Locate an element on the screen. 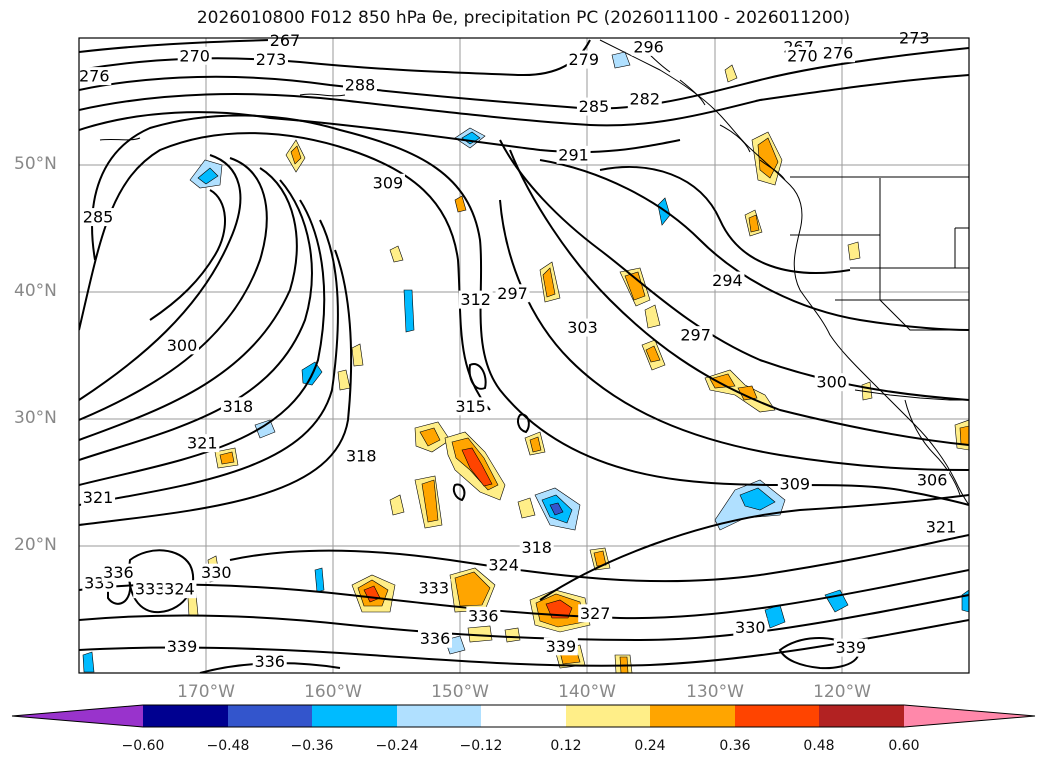 This screenshot has height=767, width=1047. contour-label: 333 is located at coordinates (433, 587).